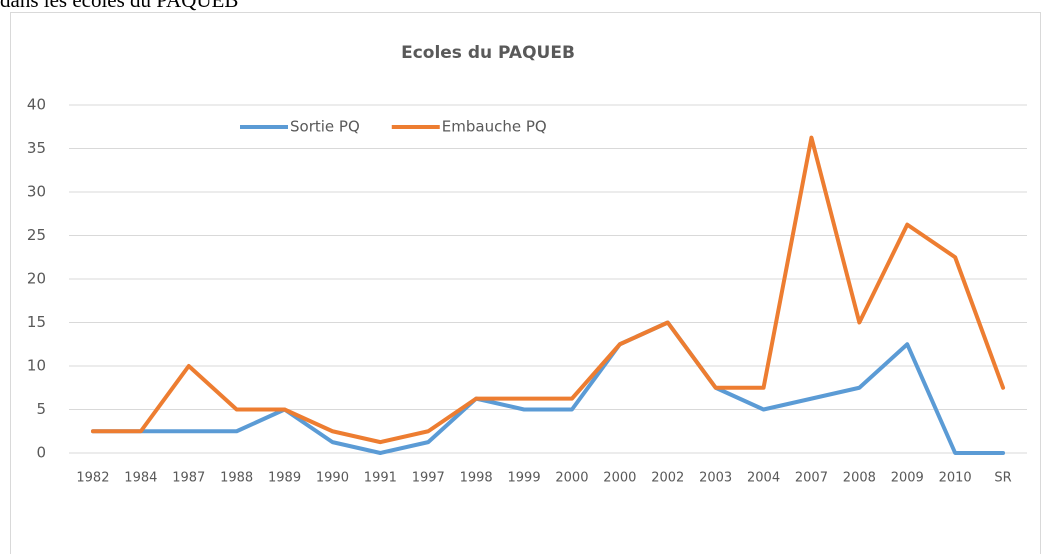 Image resolution: width=1044 pixels, height=554 pixels. What do you see at coordinates (476, 478) in the screenshot?
I see `x-tick-label: 1998` at bounding box center [476, 478].